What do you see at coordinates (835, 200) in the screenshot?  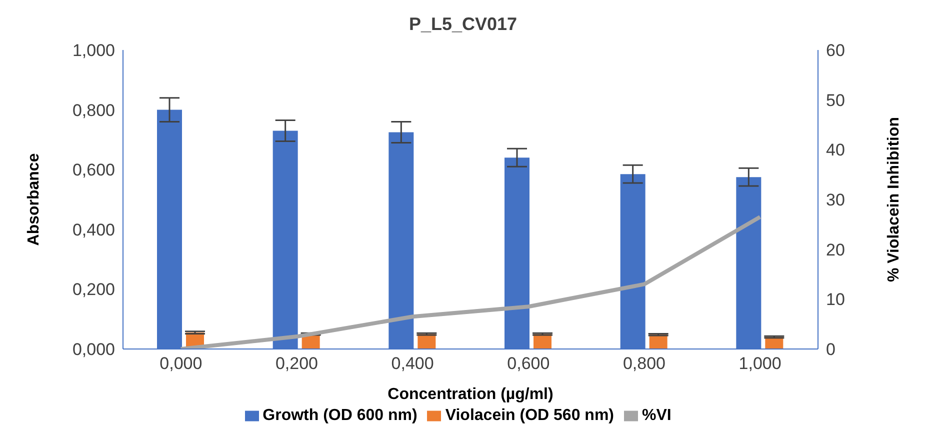 I see `y2-tick-label: 30` at bounding box center [835, 200].